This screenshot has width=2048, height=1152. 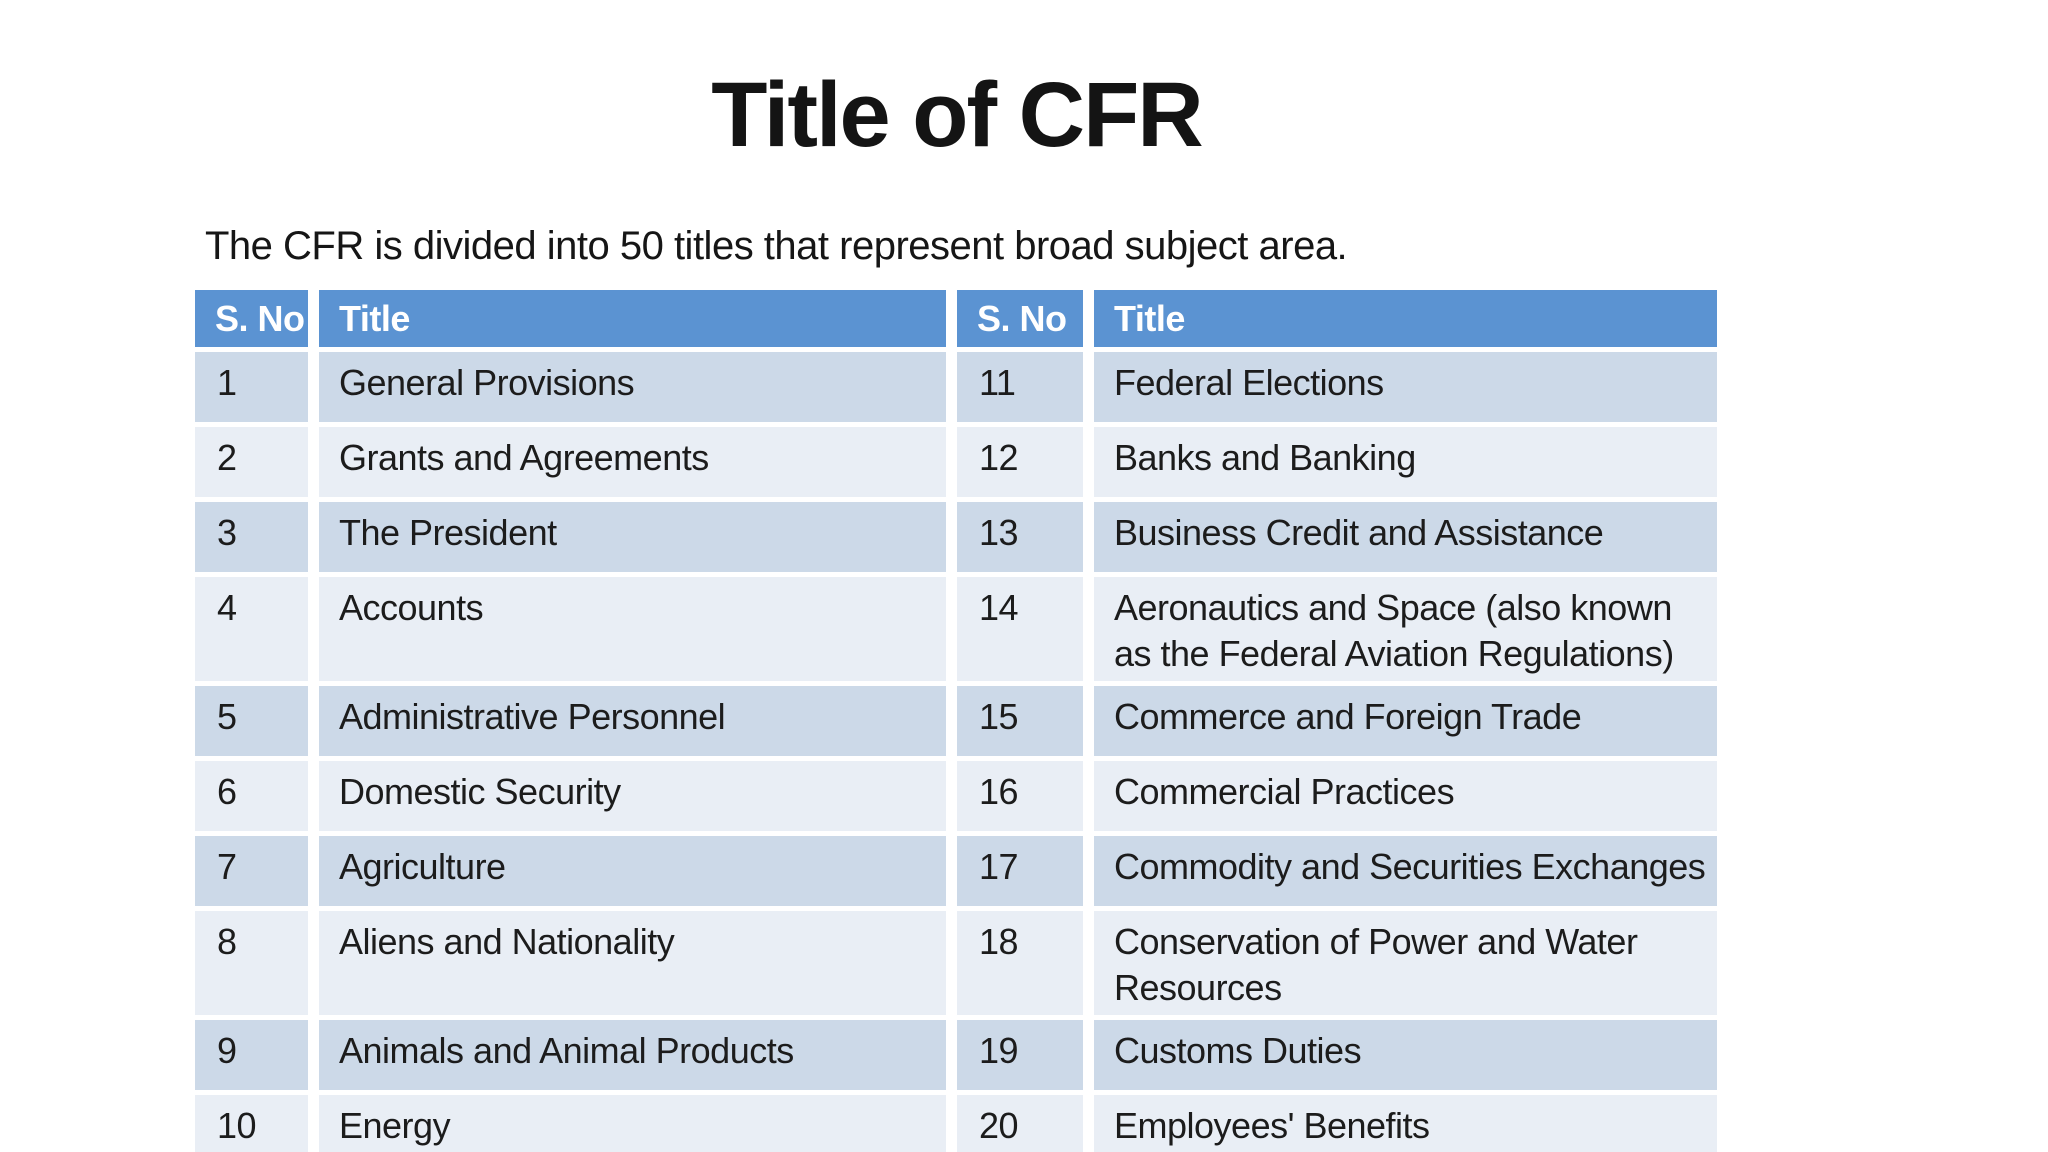 I want to click on serial-cell: 18, so click(x=1020, y=963).